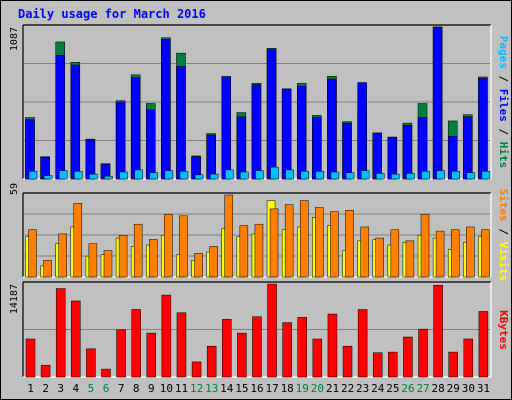 This screenshot has width=512, height=400. Describe the element at coordinates (45, 388) in the screenshot. I see `day-label: 2` at that location.